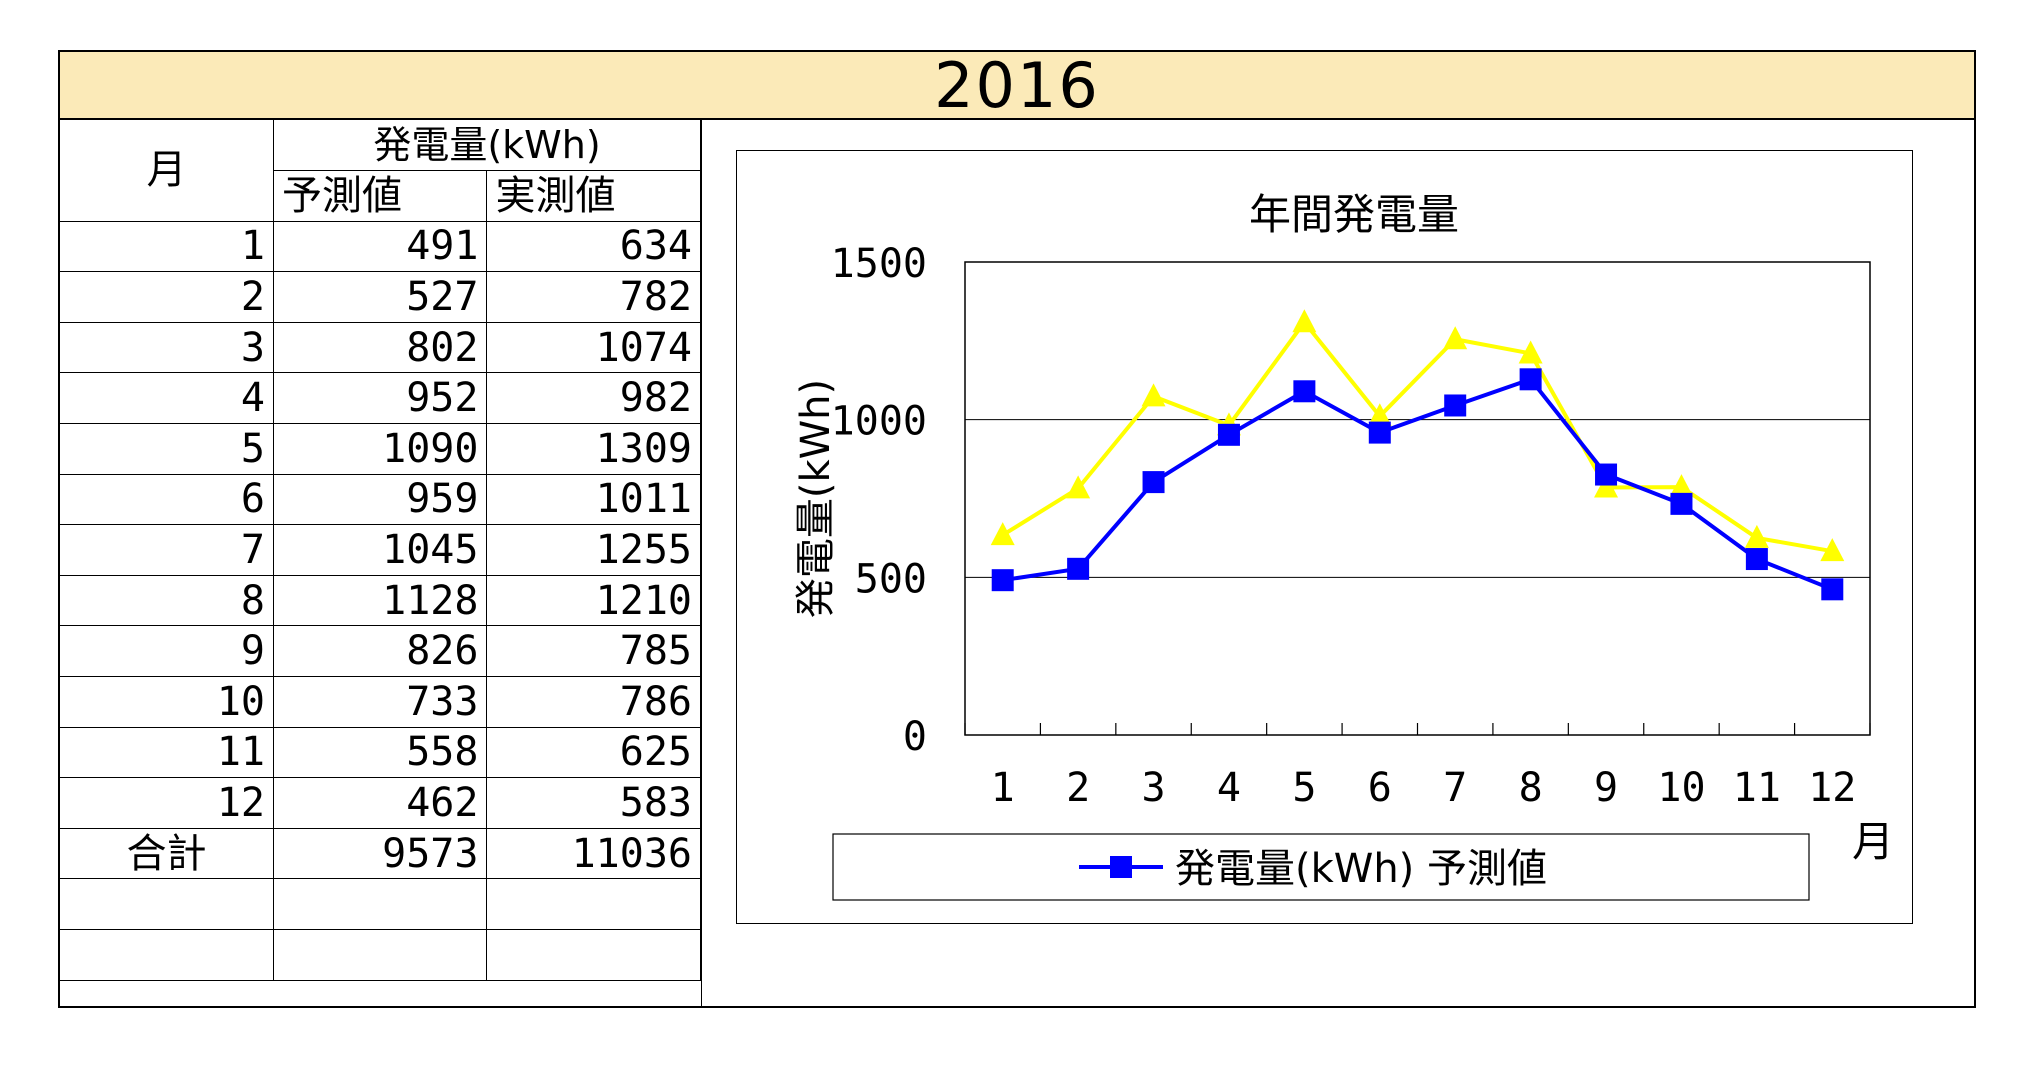  What do you see at coordinates (167, 297) in the screenshot?
I see `month-cell: 2` at bounding box center [167, 297].